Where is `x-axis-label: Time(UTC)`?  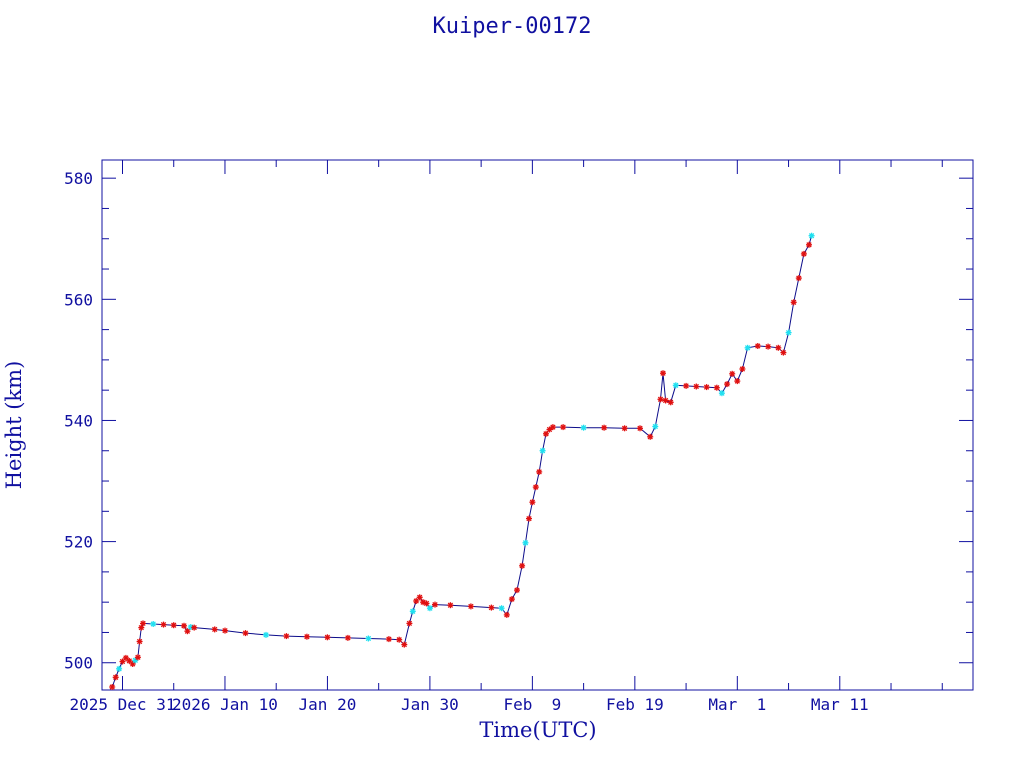
x-axis-label: Time(UTC) is located at coordinates (538, 730).